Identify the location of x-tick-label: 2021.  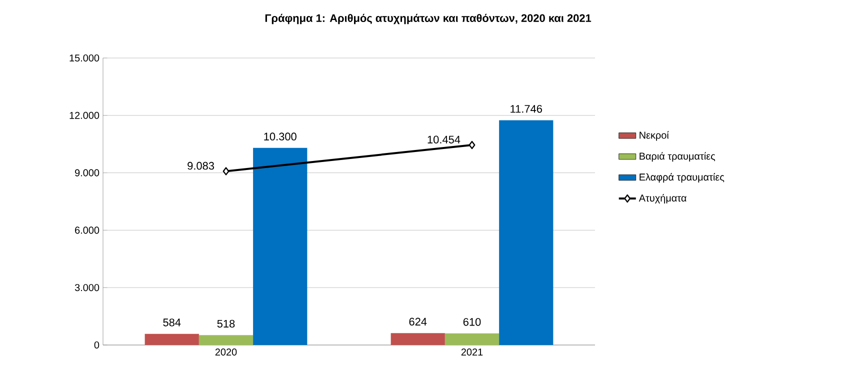
(472, 352).